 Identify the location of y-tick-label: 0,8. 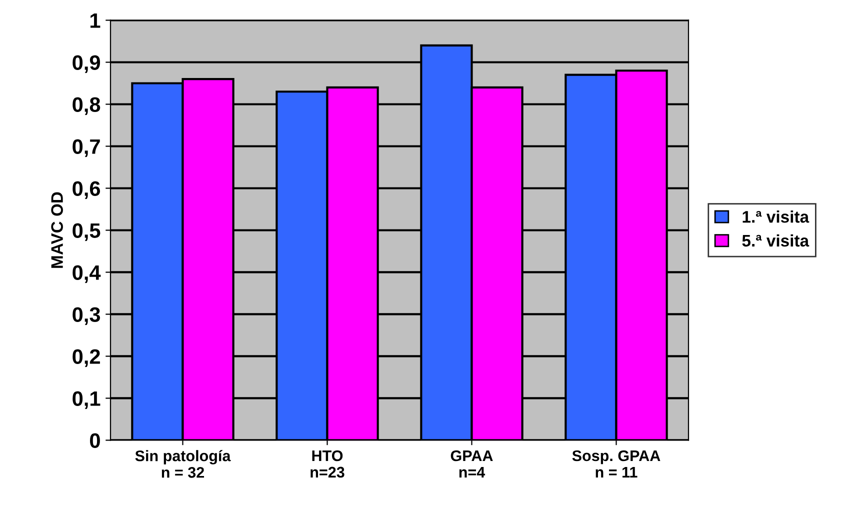
(86, 106).